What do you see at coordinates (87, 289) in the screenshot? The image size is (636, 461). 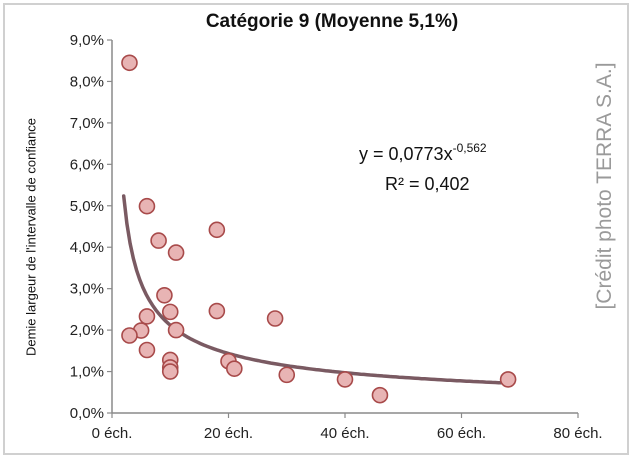 I see `y-tick-label: 3,0%` at bounding box center [87, 289].